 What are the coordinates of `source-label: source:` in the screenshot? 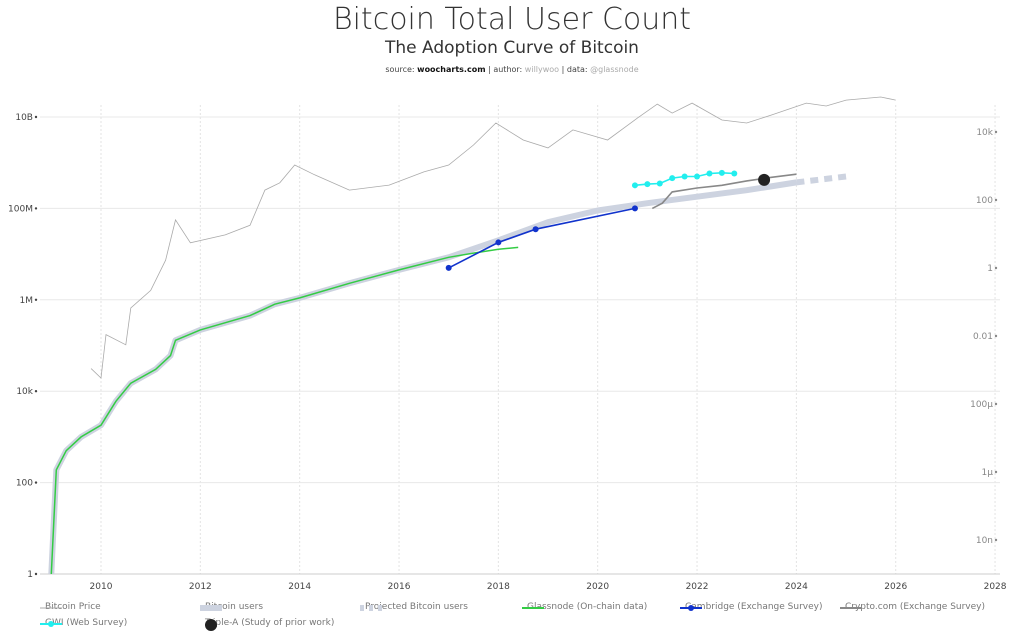 It's located at (400, 69).